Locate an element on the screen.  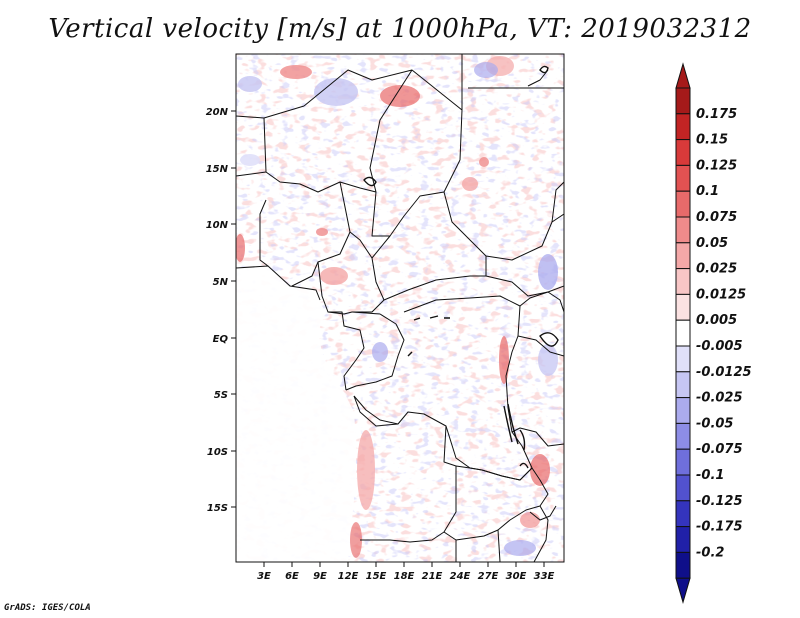
lon-label: 9E is located at coordinates (320, 576).